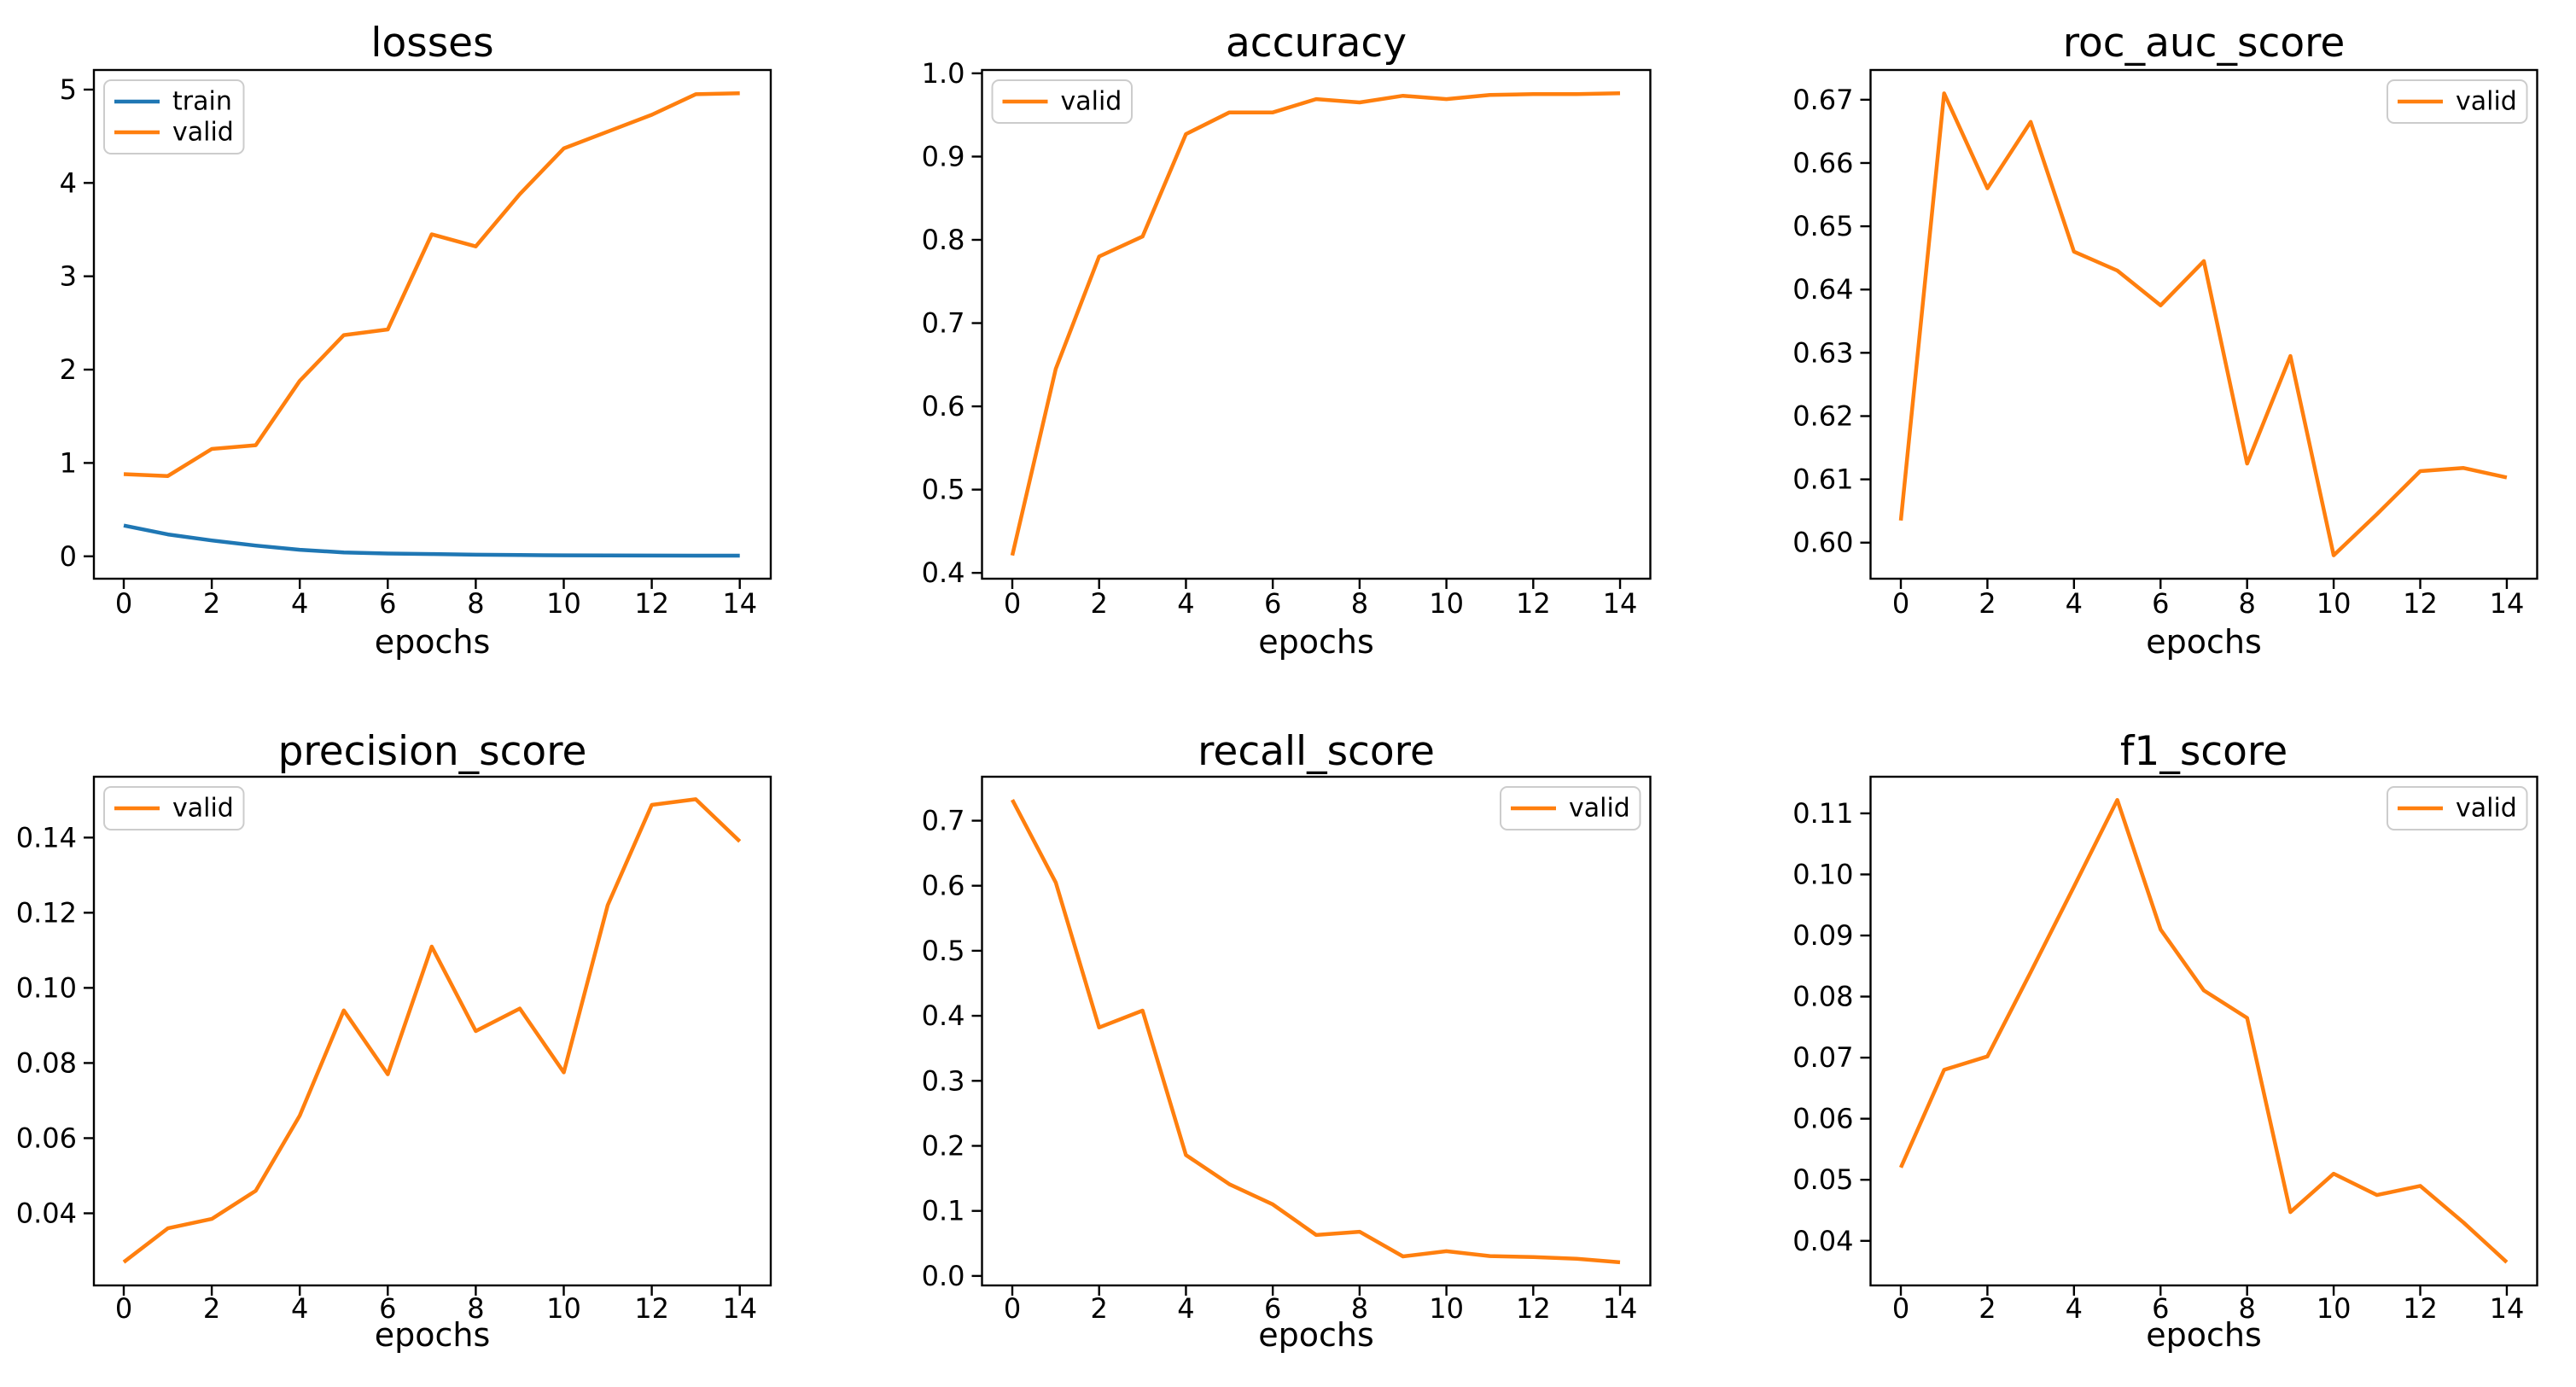 The width and height of the screenshot is (2576, 1387). What do you see at coordinates (1822, 100) in the screenshot?
I see `y-tick-label: 0.67` at bounding box center [1822, 100].